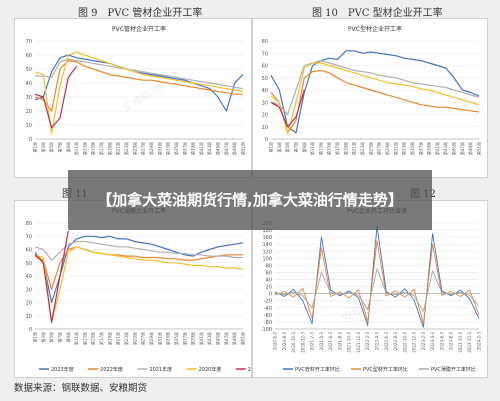  I want to click on x-tick-label: 2020-12-3, so click(302, 342).